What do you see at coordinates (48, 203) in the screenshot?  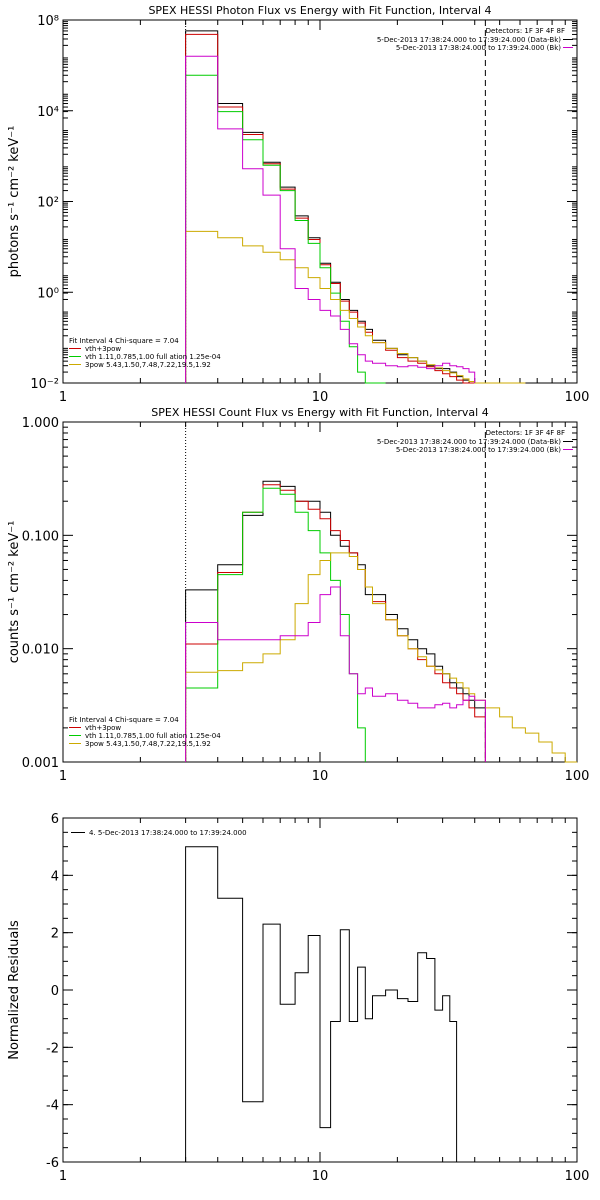 I see `y-tick-label: 10²` at bounding box center [48, 203].